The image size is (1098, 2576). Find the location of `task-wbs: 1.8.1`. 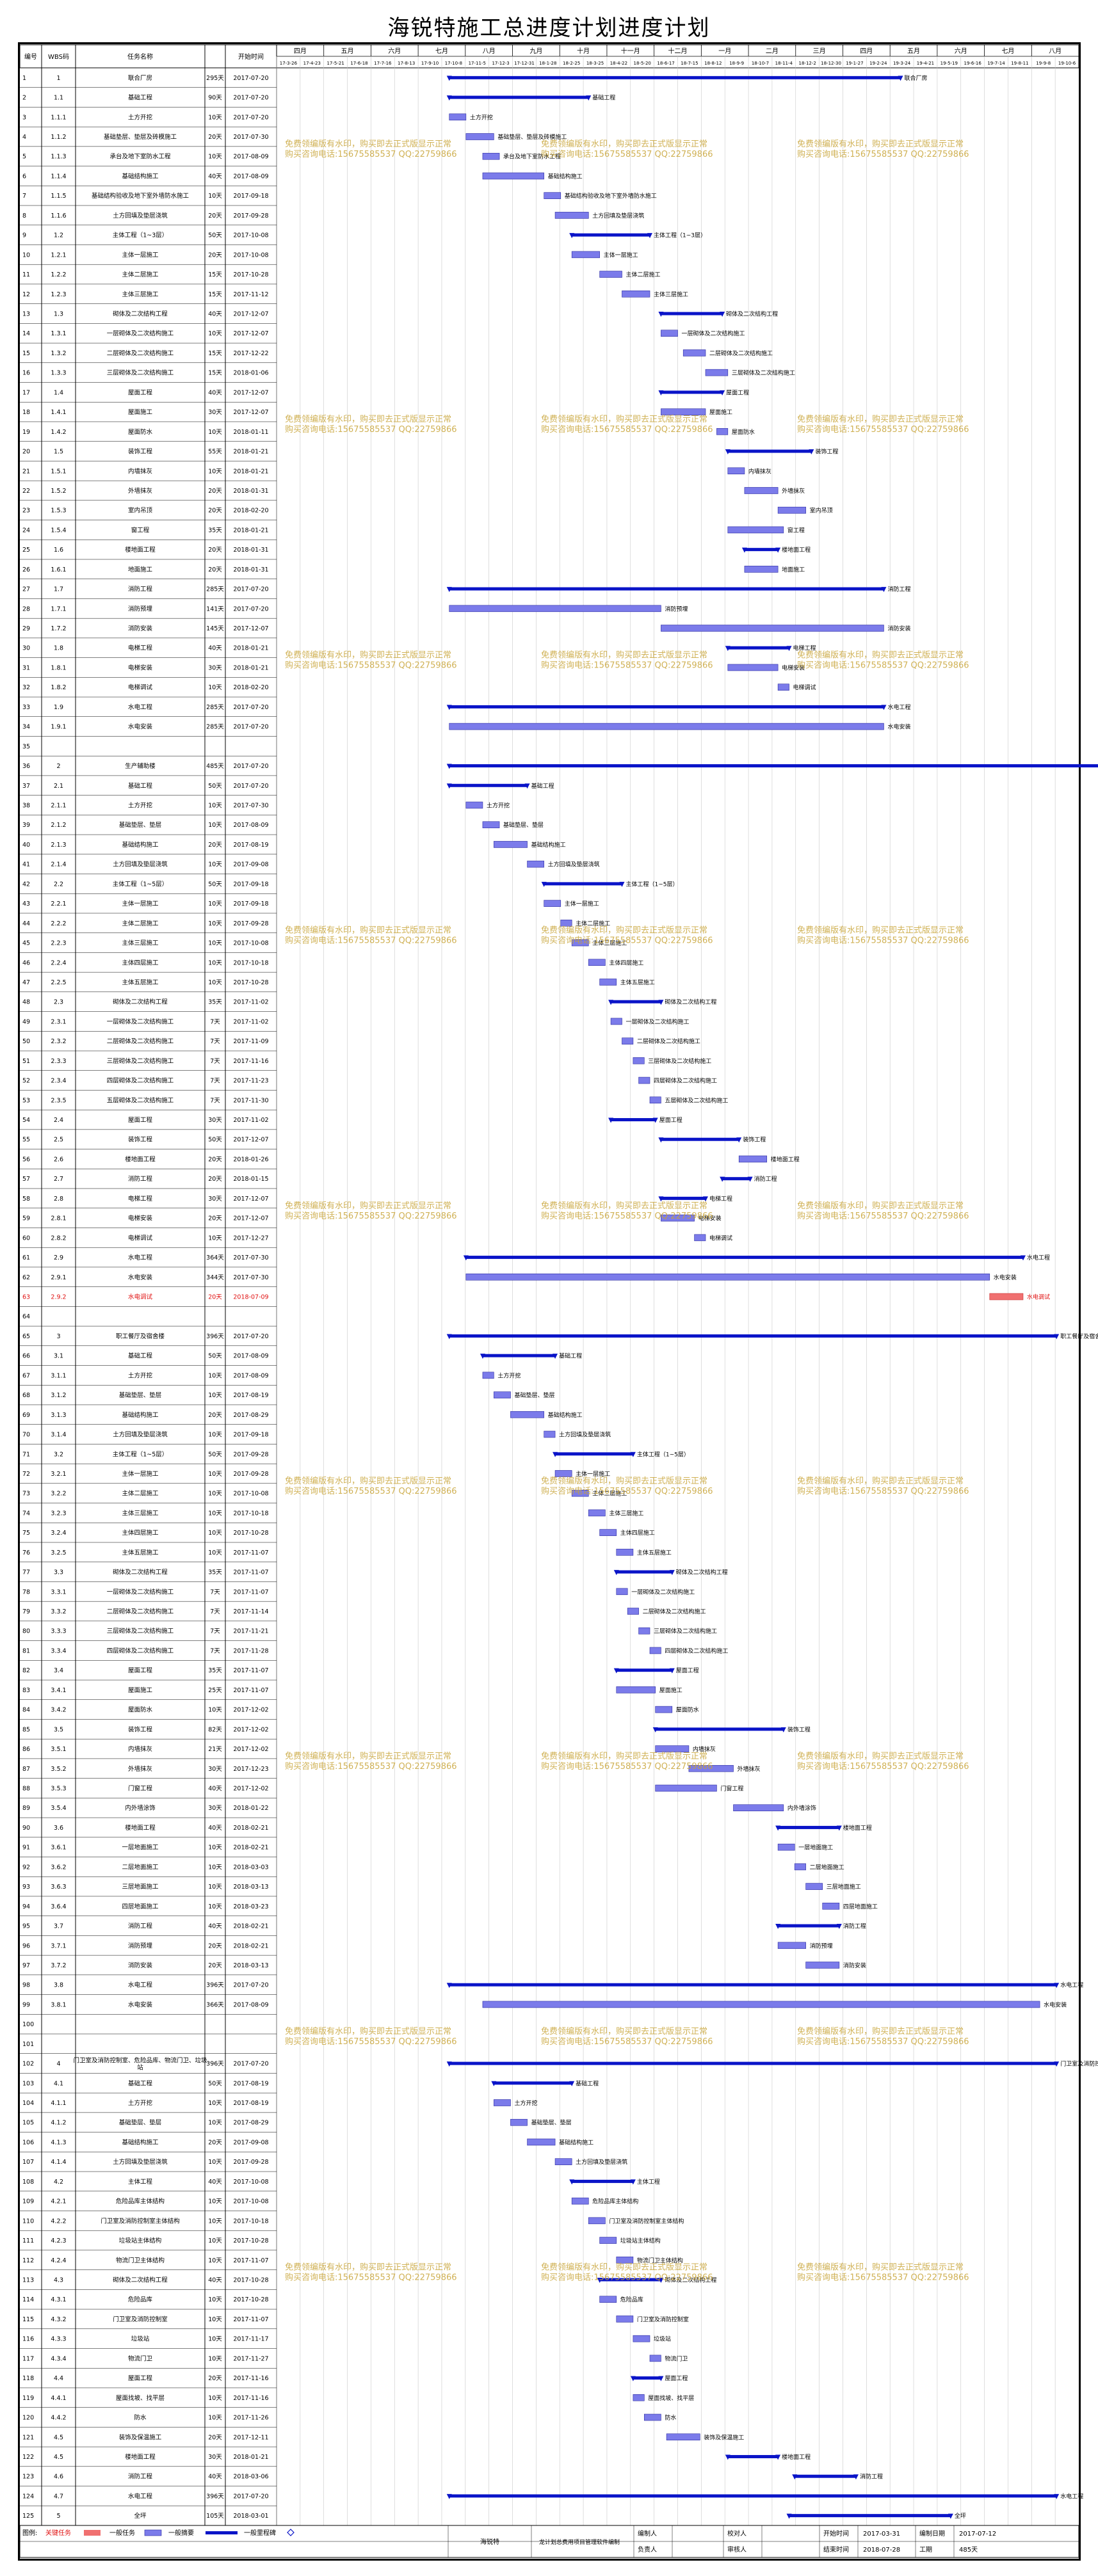

task-wbs: 1.8.1 is located at coordinates (58, 667).